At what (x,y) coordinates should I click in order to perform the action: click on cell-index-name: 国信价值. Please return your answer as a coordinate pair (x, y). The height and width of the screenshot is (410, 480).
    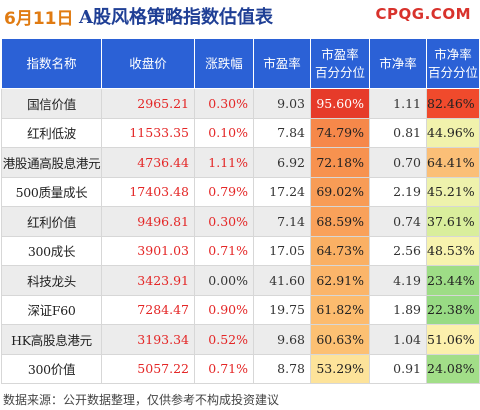
    Looking at the image, I should click on (51, 103).